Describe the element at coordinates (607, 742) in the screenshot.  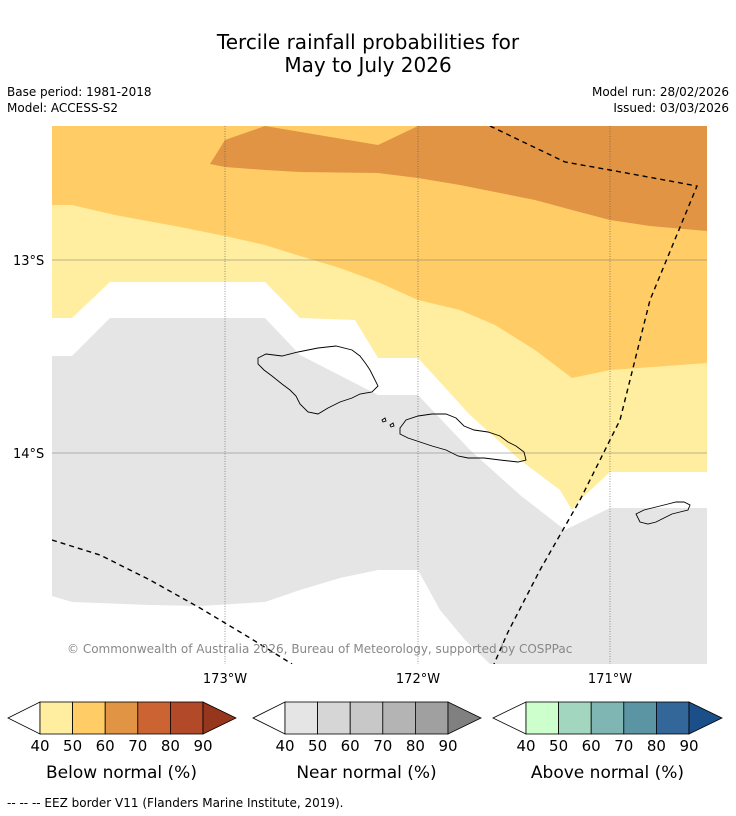
I see `colorbar-3: 40 50 60 70 80 90 Above normal (%)` at that location.